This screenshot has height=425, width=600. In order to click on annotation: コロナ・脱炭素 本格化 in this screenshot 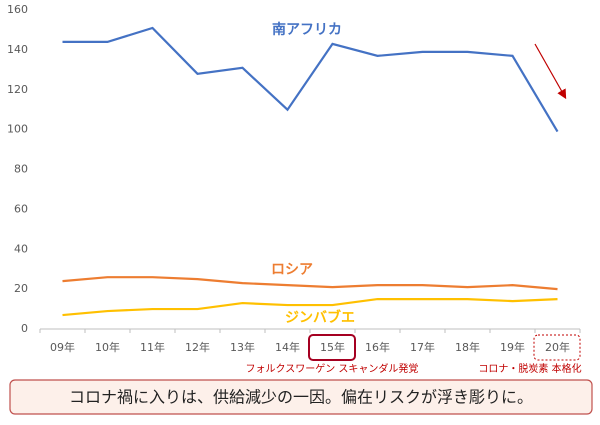, I will do `click(529, 368)`.